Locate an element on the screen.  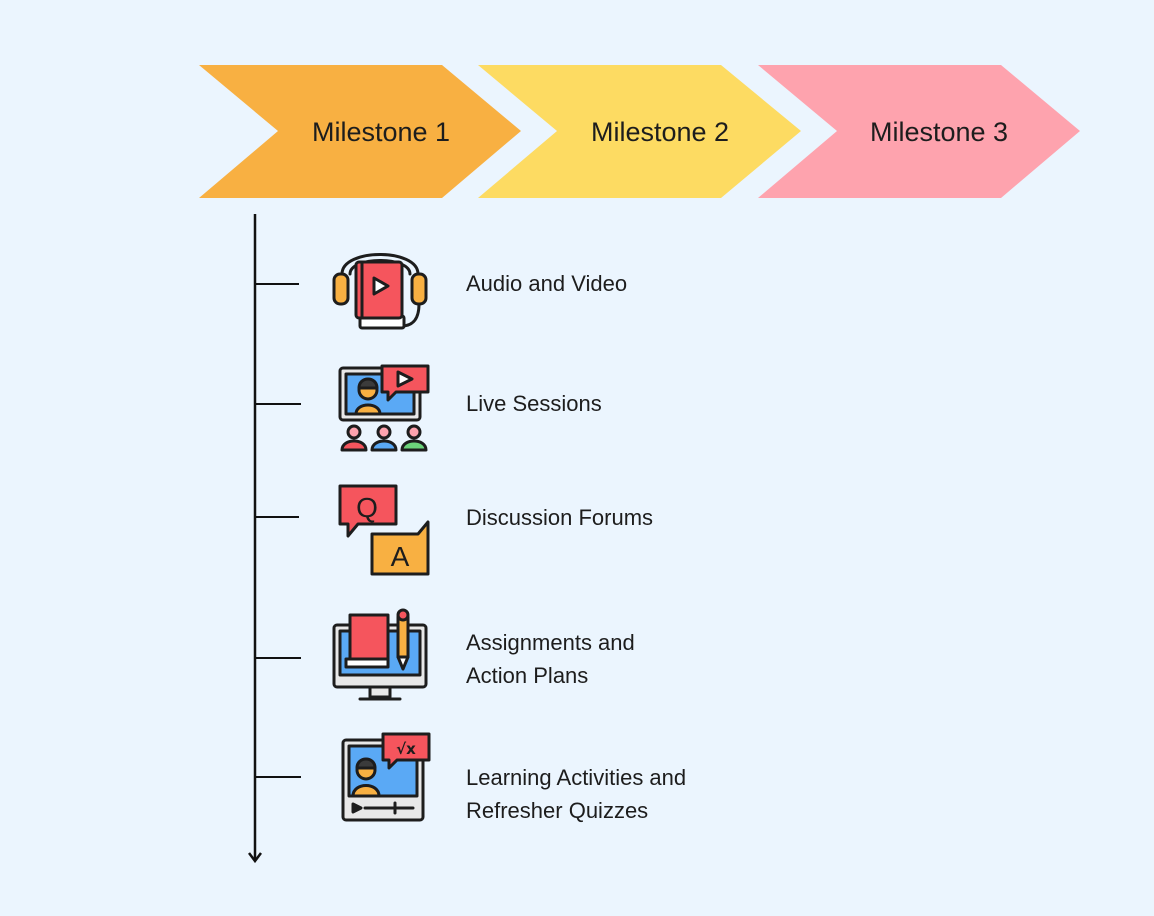
headphones-video-book-icon is located at coordinates (380, 291).